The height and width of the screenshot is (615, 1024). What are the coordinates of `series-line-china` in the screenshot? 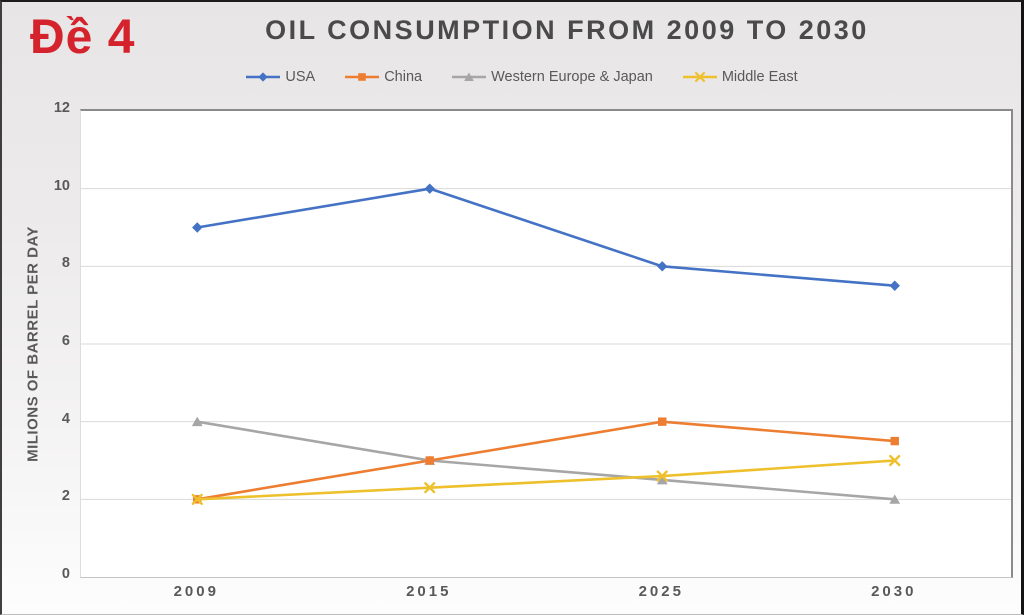 It's located at (546, 460).